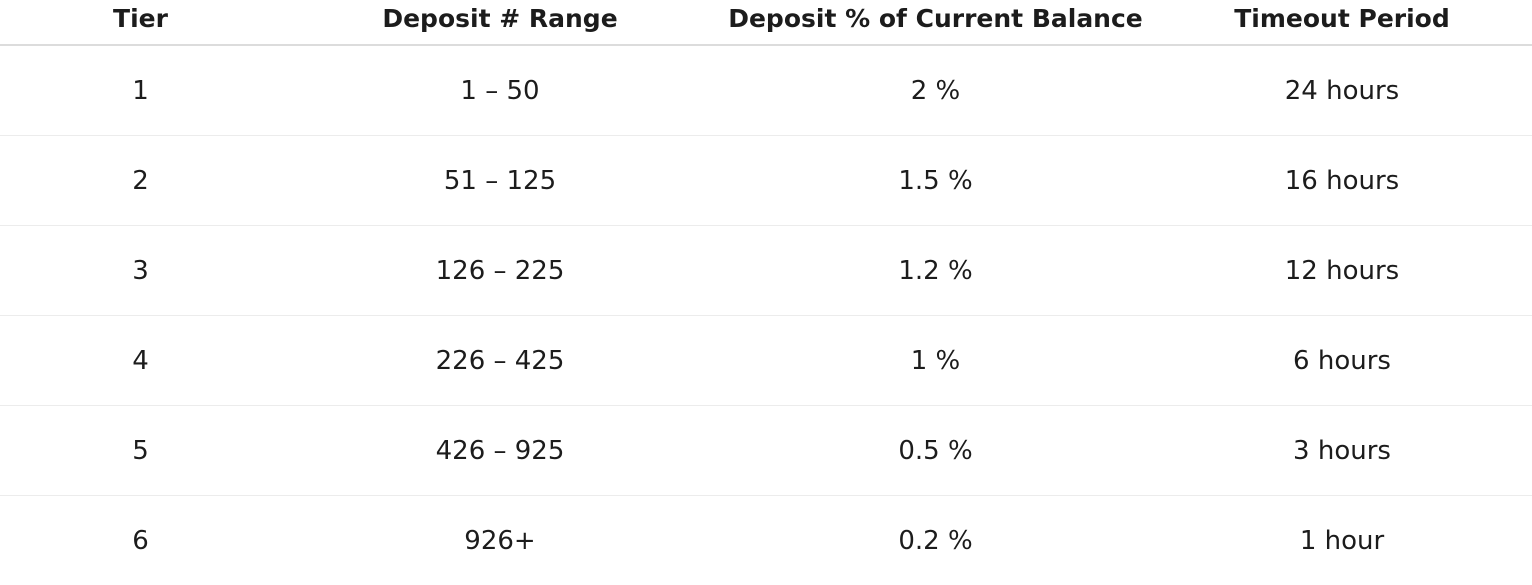 The width and height of the screenshot is (1532, 585). What do you see at coordinates (935, 90) in the screenshot?
I see `cell-deposit-percent: 2 %` at bounding box center [935, 90].